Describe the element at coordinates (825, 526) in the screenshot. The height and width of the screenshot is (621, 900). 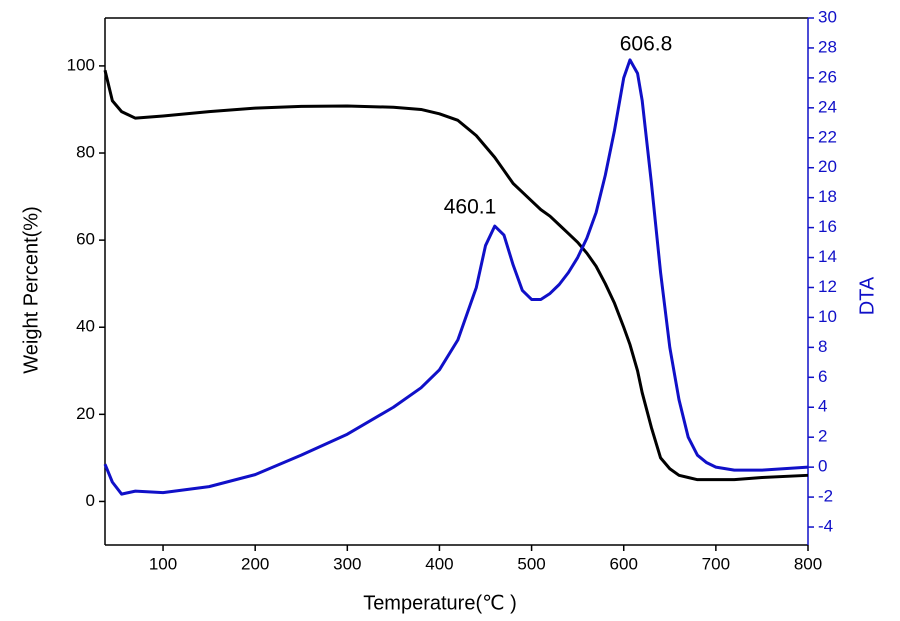
I see `y2-tick-label: -4` at that location.